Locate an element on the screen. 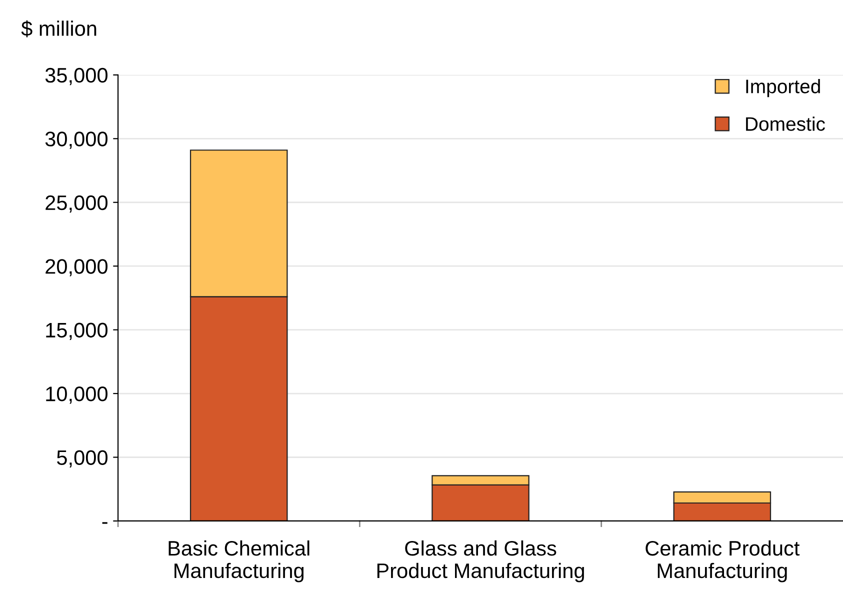 Image resolution: width=843 pixels, height=590 pixels. y-tick-label: 35,000 is located at coordinates (76, 77).